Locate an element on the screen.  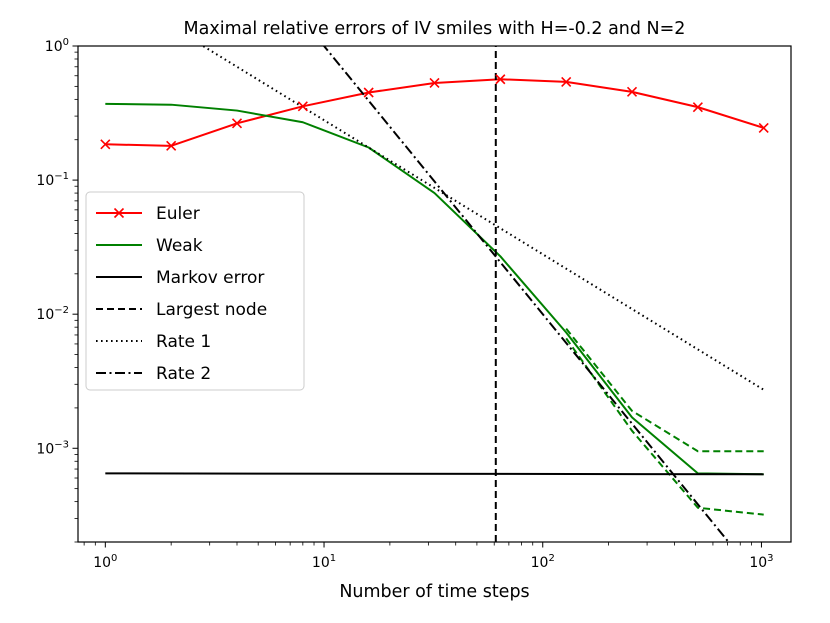
series-line-weak-dashed is located at coordinates (664, 390).